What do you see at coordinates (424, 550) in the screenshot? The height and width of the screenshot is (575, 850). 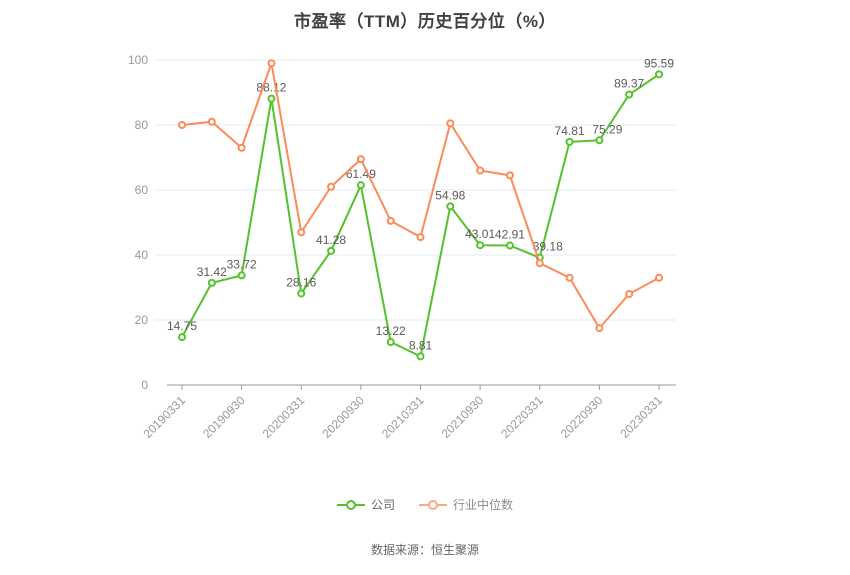 I see `data-source-note: 数据来源：恒生聚源` at bounding box center [424, 550].